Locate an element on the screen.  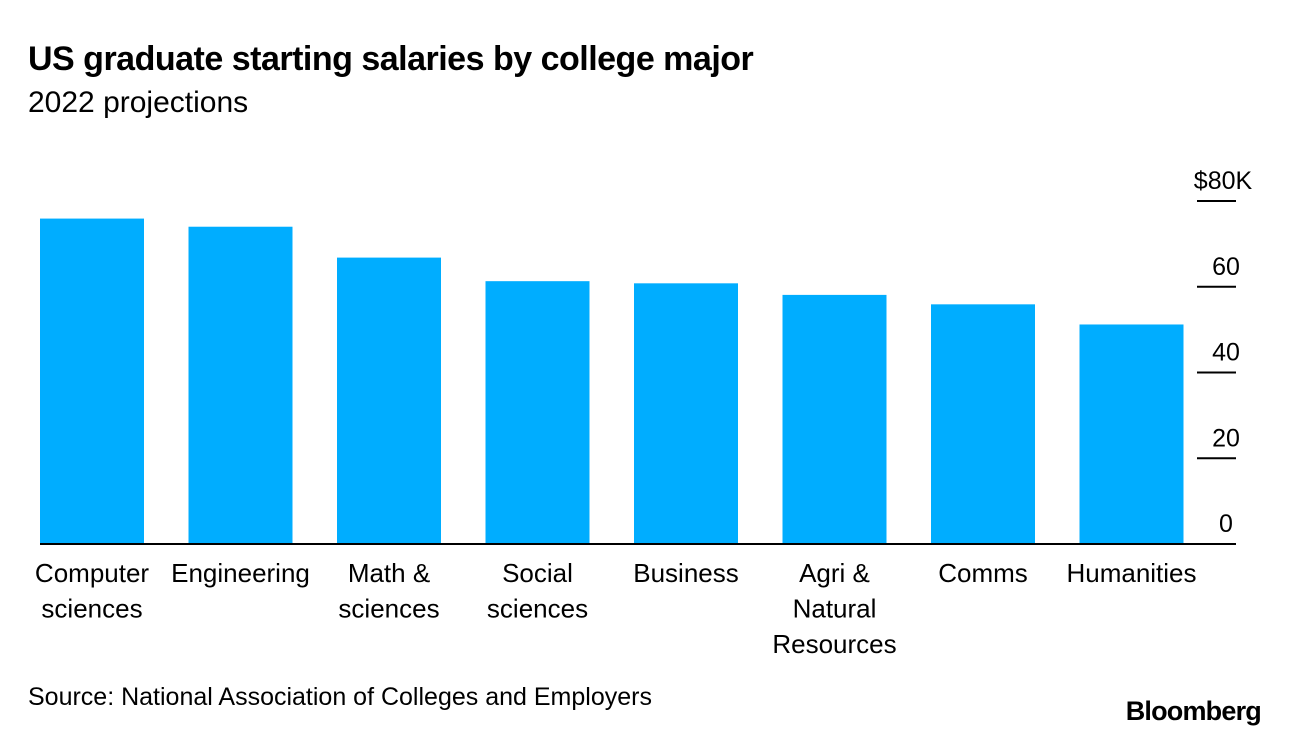
category-label-2: Math & sciences is located at coordinates (388, 591).